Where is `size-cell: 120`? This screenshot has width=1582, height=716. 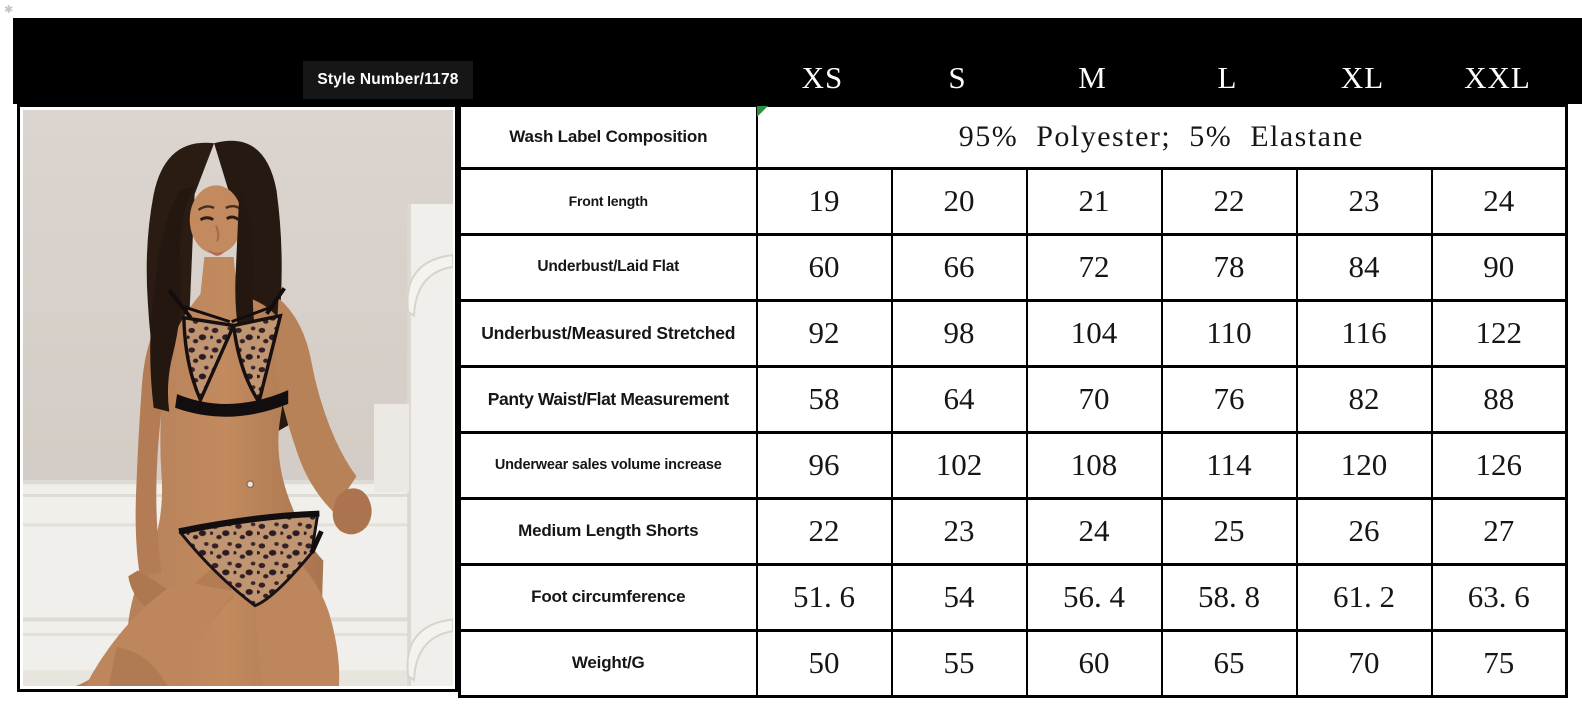
size-cell: 120 is located at coordinates (1364, 465).